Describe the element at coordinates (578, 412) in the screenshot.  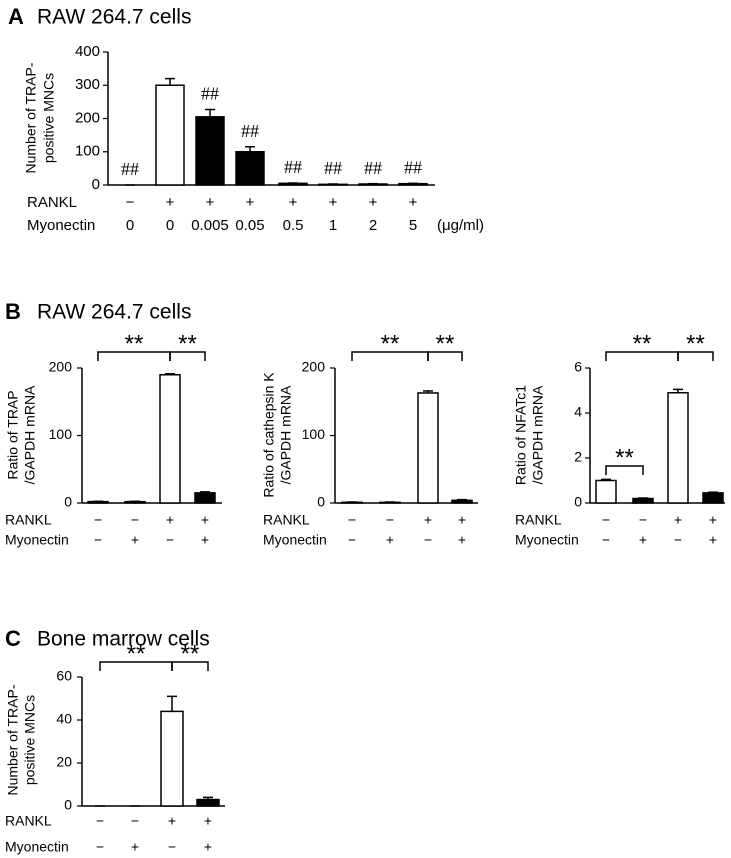
I see `y-tick-label: 4` at that location.